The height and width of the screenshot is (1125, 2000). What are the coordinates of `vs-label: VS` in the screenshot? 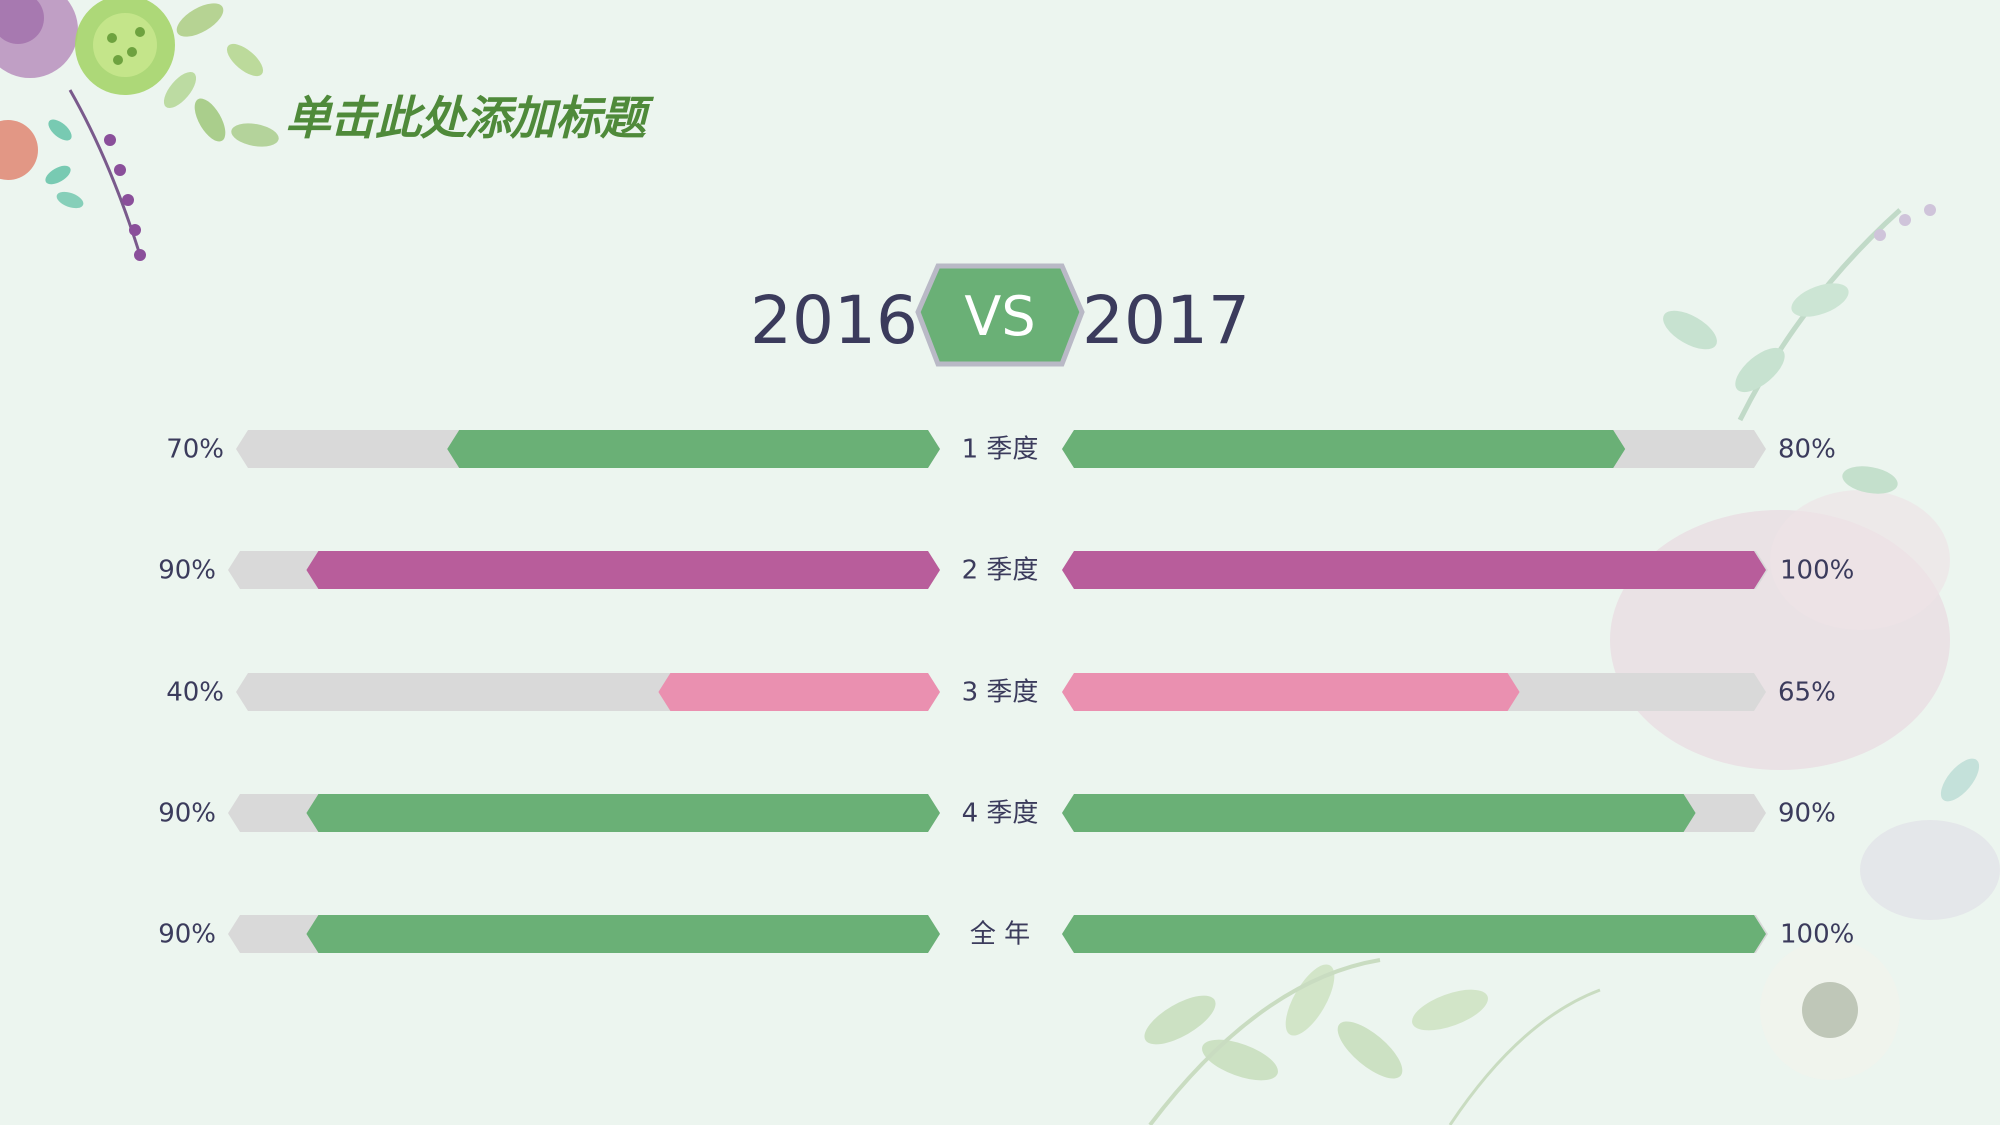 It's located at (999, 316).